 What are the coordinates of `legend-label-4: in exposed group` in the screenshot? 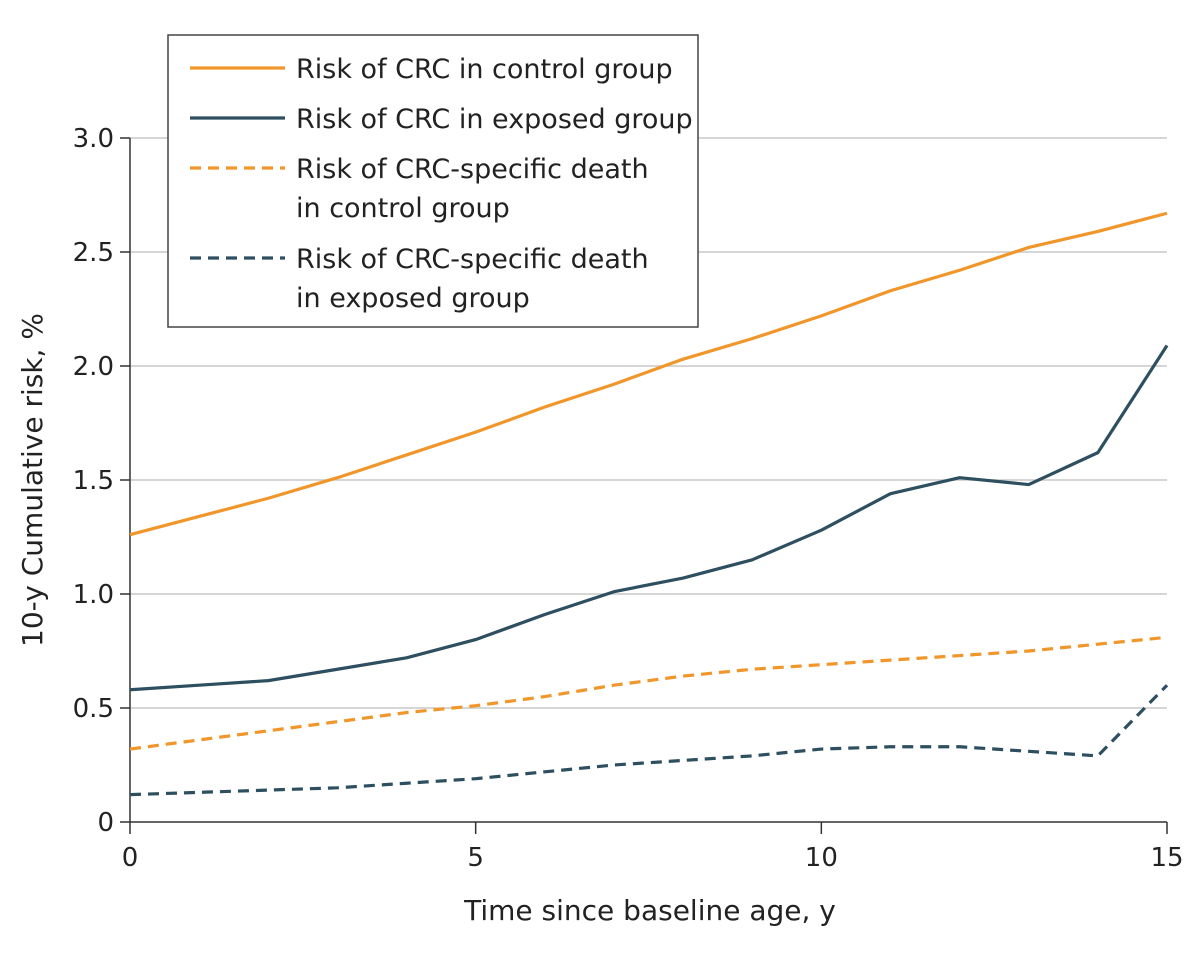 It's located at (413, 298).